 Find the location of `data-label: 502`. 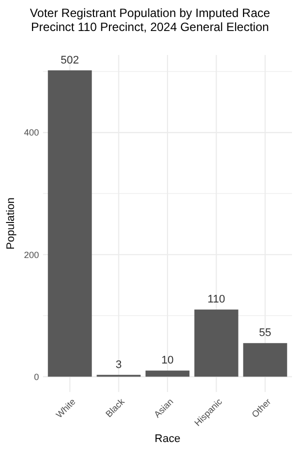

data-label: 502 is located at coordinates (70, 60).